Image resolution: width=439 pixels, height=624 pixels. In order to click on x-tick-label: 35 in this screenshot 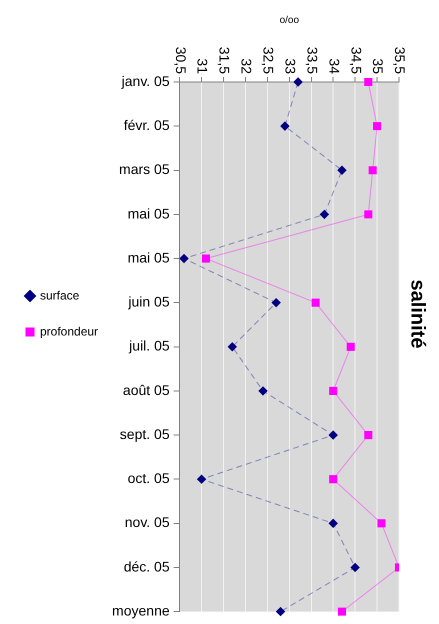, I will do `click(378, 66)`.